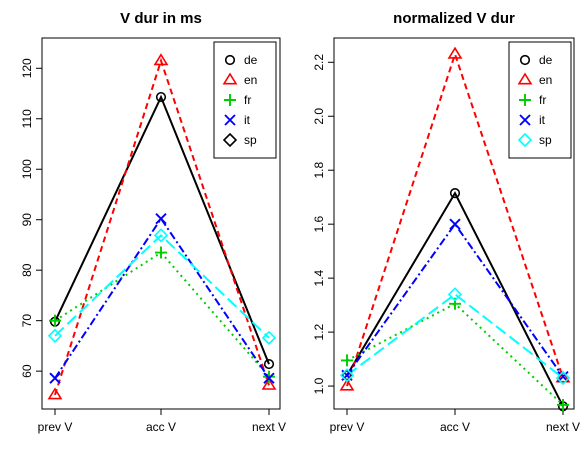  What do you see at coordinates (27, 118) in the screenshot?
I see `y-tick-label: 110` at bounding box center [27, 118].